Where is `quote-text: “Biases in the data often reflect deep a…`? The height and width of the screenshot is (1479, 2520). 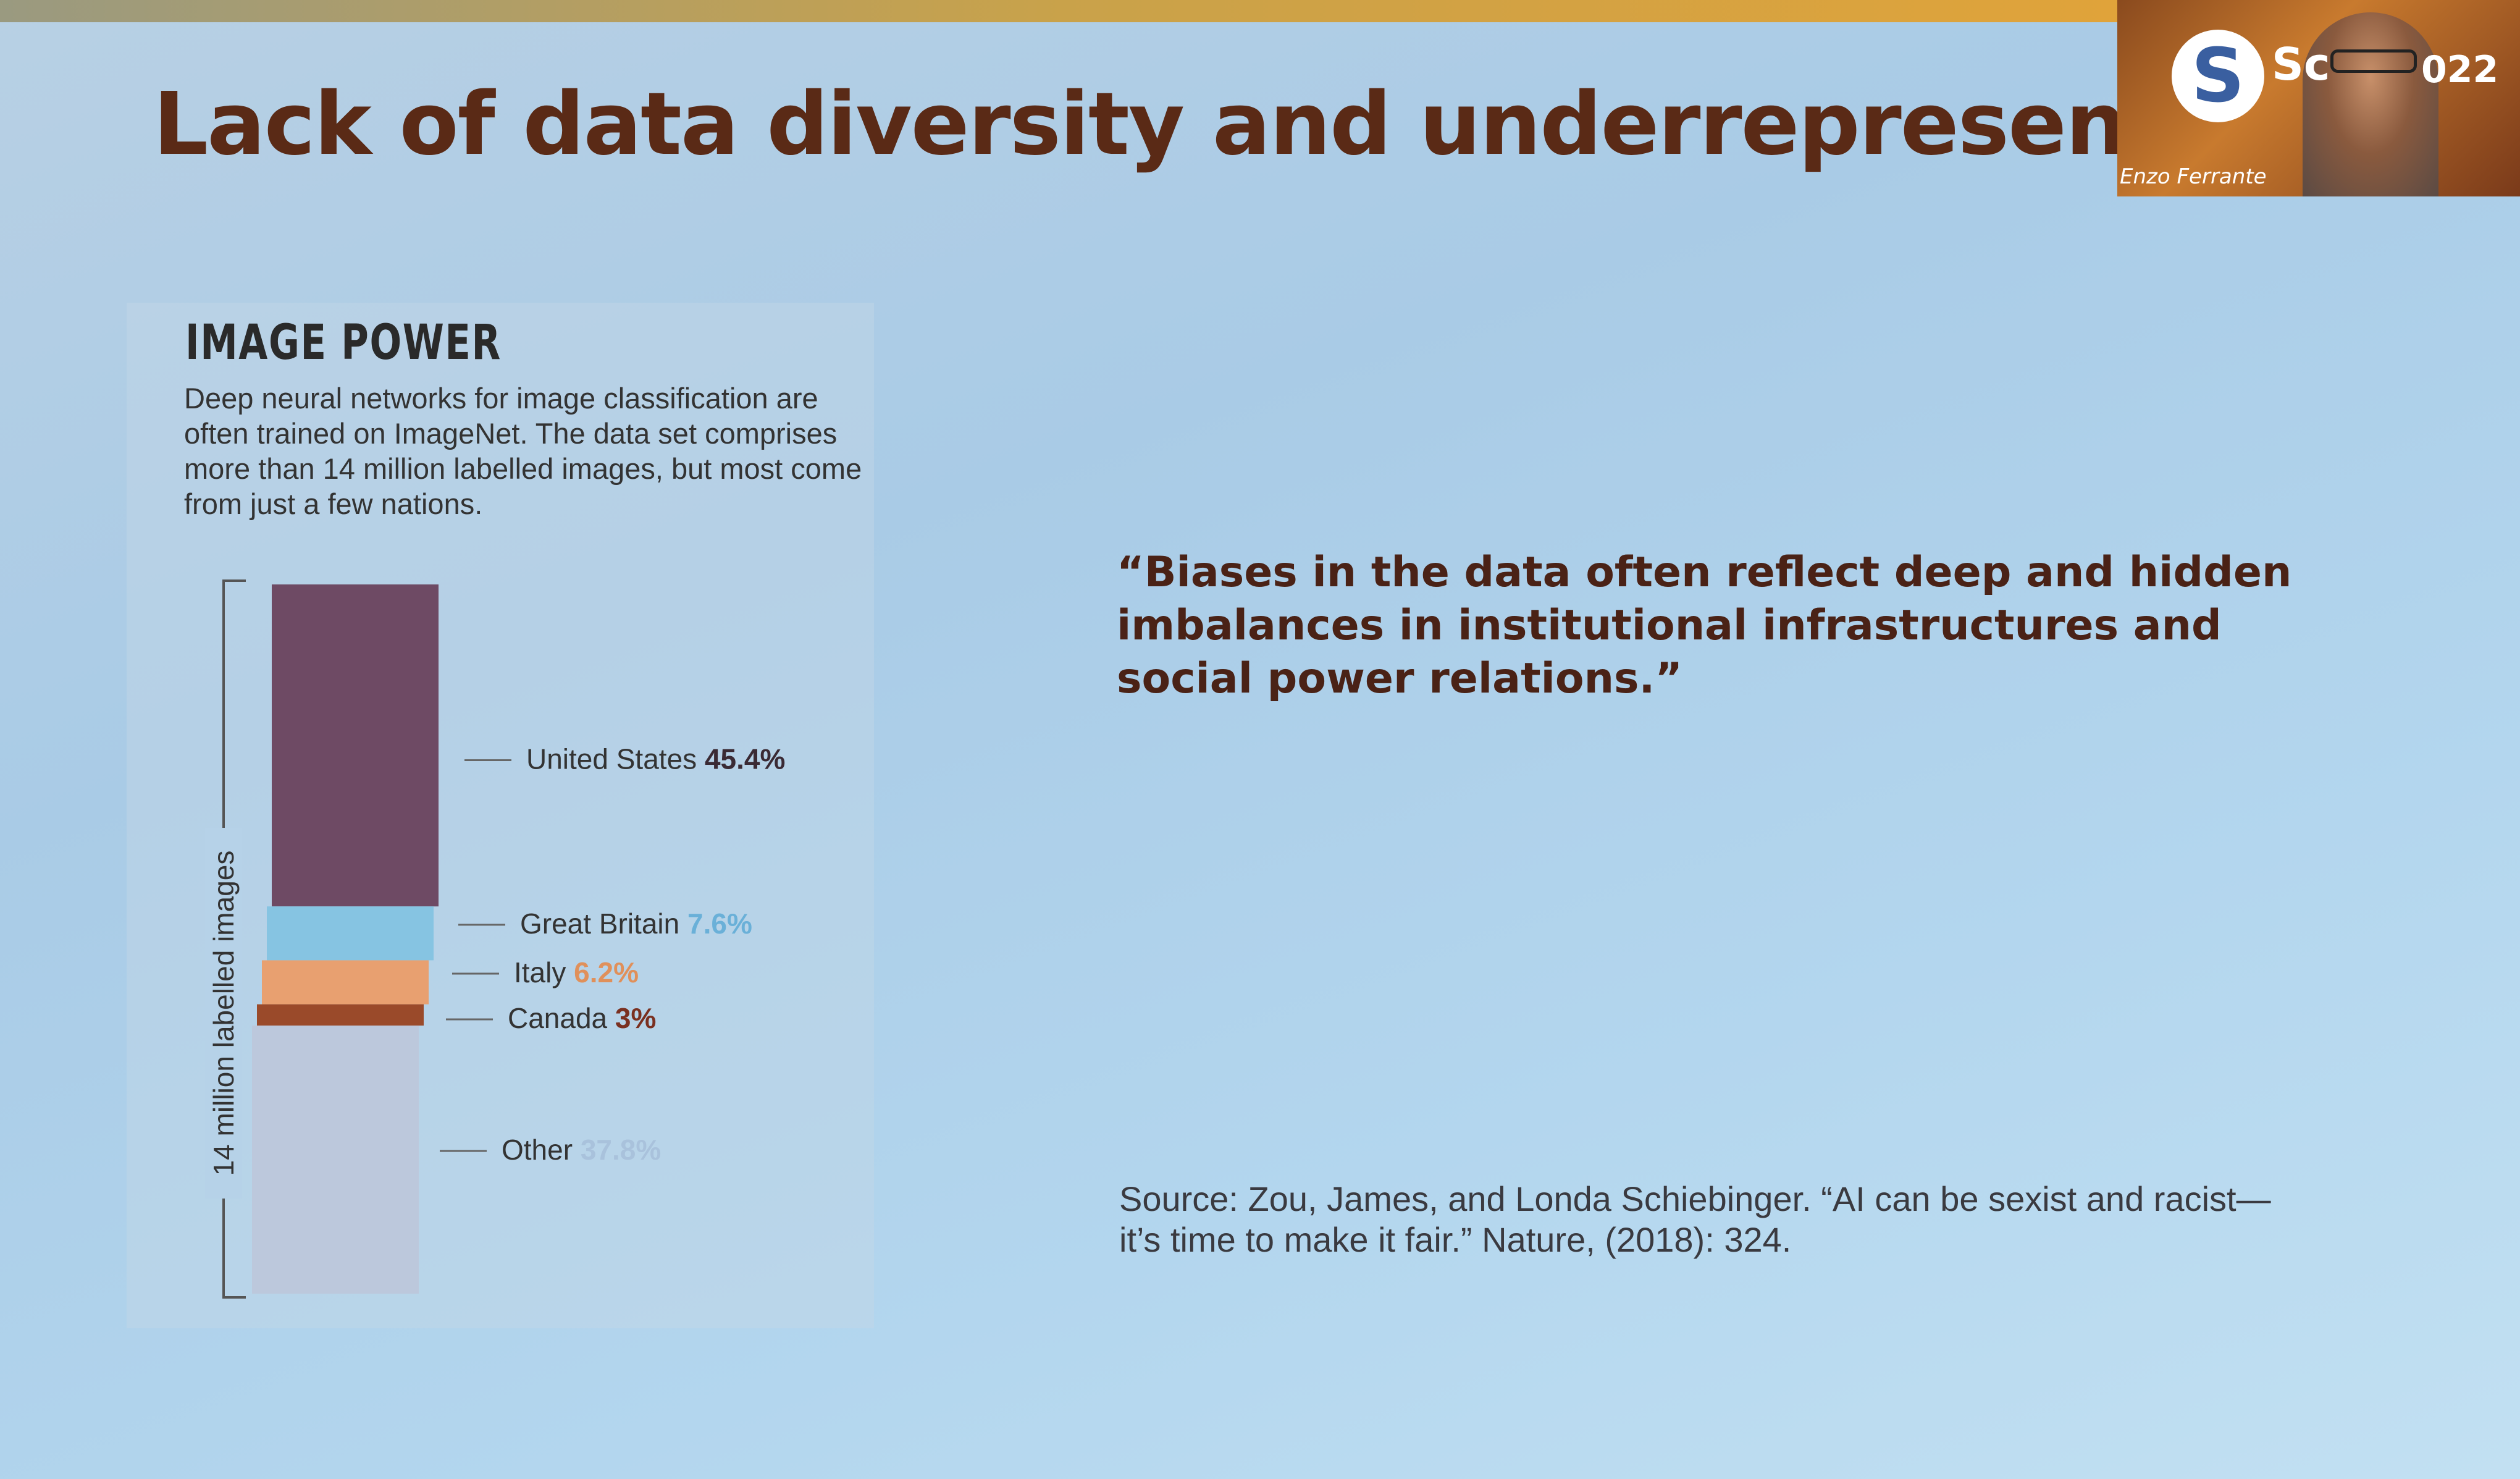 quote-text: “Biases in the data often reflect deep a… is located at coordinates (1704, 626).